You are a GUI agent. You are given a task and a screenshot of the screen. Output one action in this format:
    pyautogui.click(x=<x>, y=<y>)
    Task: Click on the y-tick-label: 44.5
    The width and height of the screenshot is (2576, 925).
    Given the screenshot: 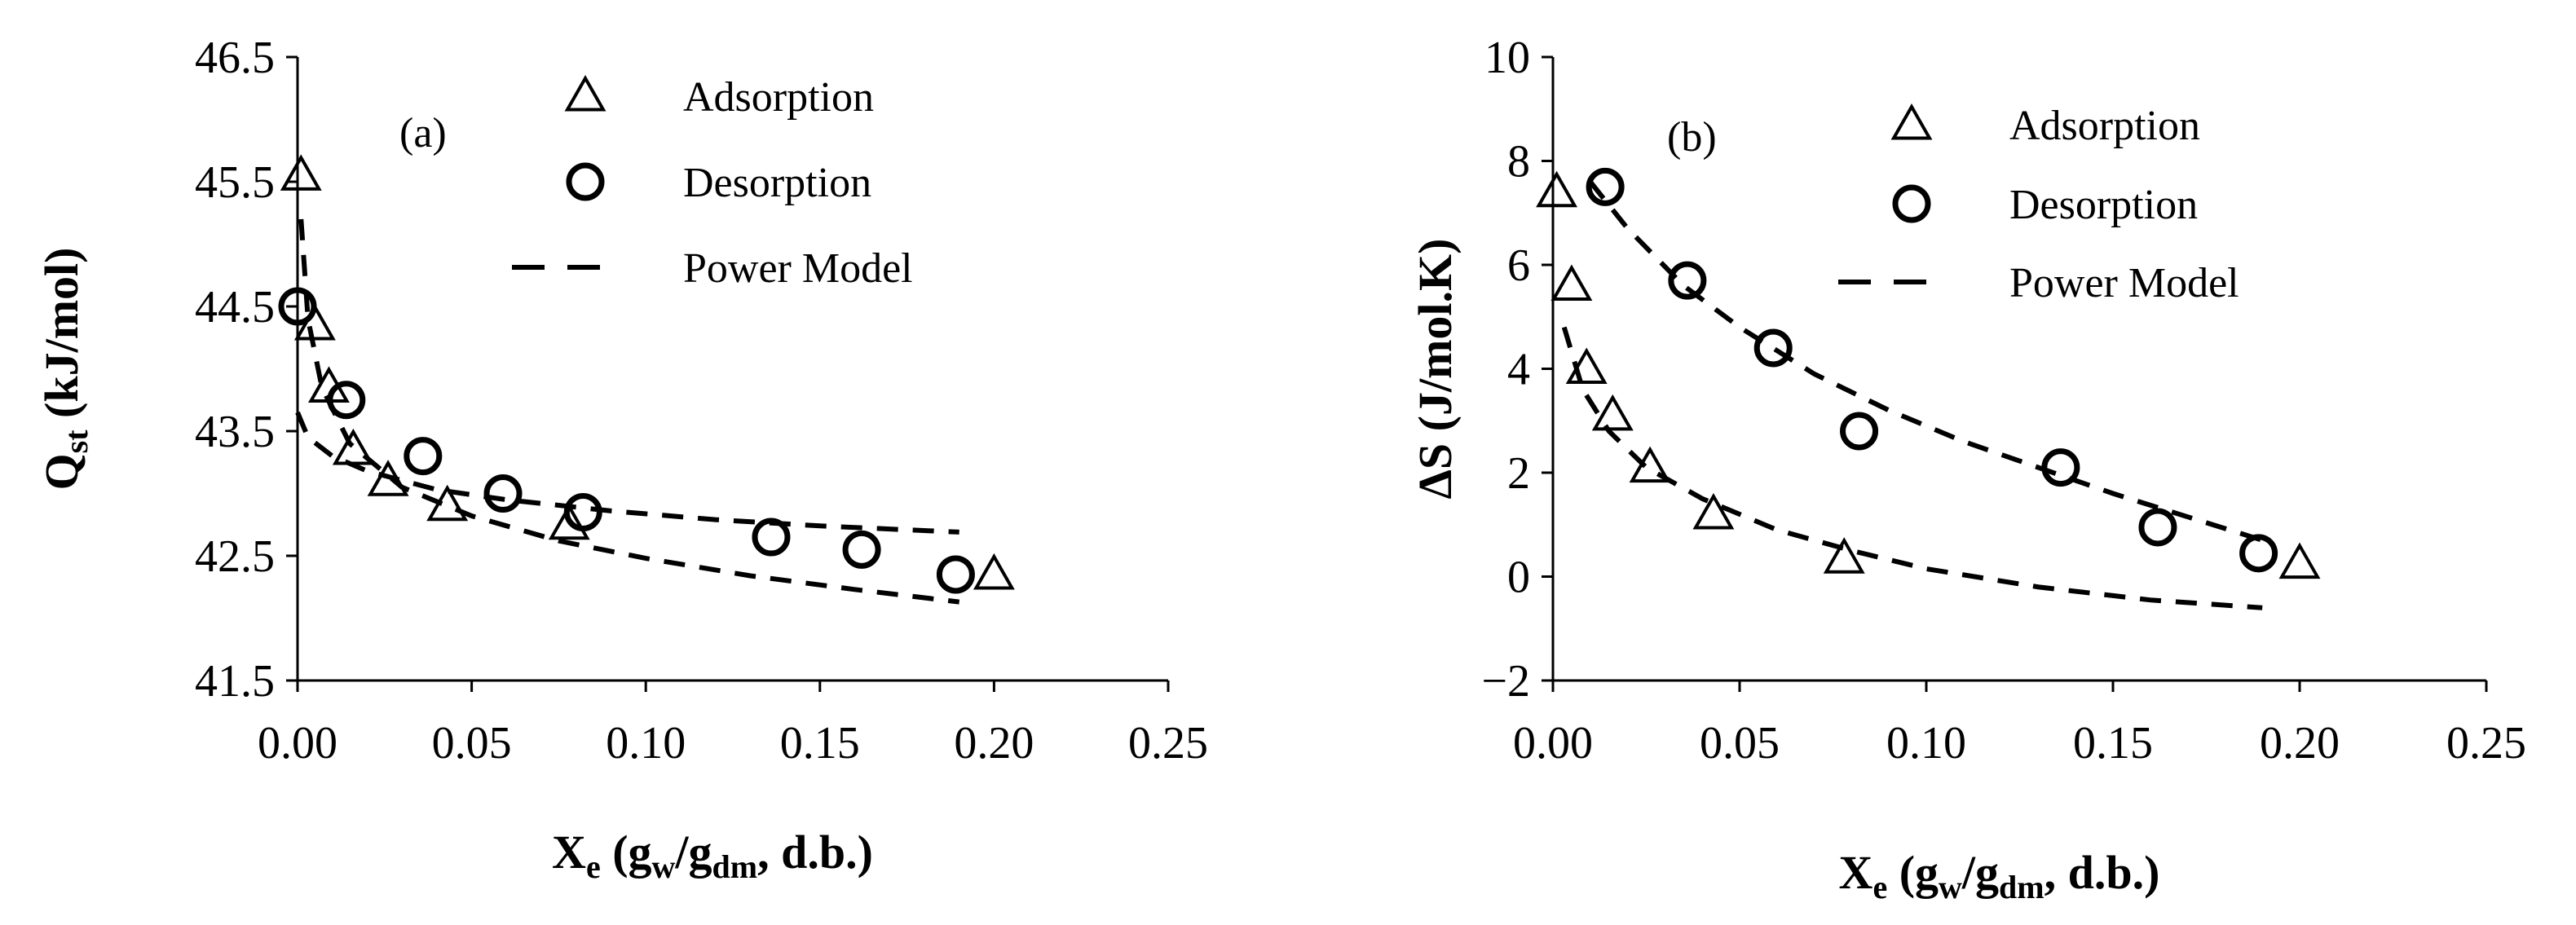 What is the action you would take?
    pyautogui.click(x=235, y=307)
    